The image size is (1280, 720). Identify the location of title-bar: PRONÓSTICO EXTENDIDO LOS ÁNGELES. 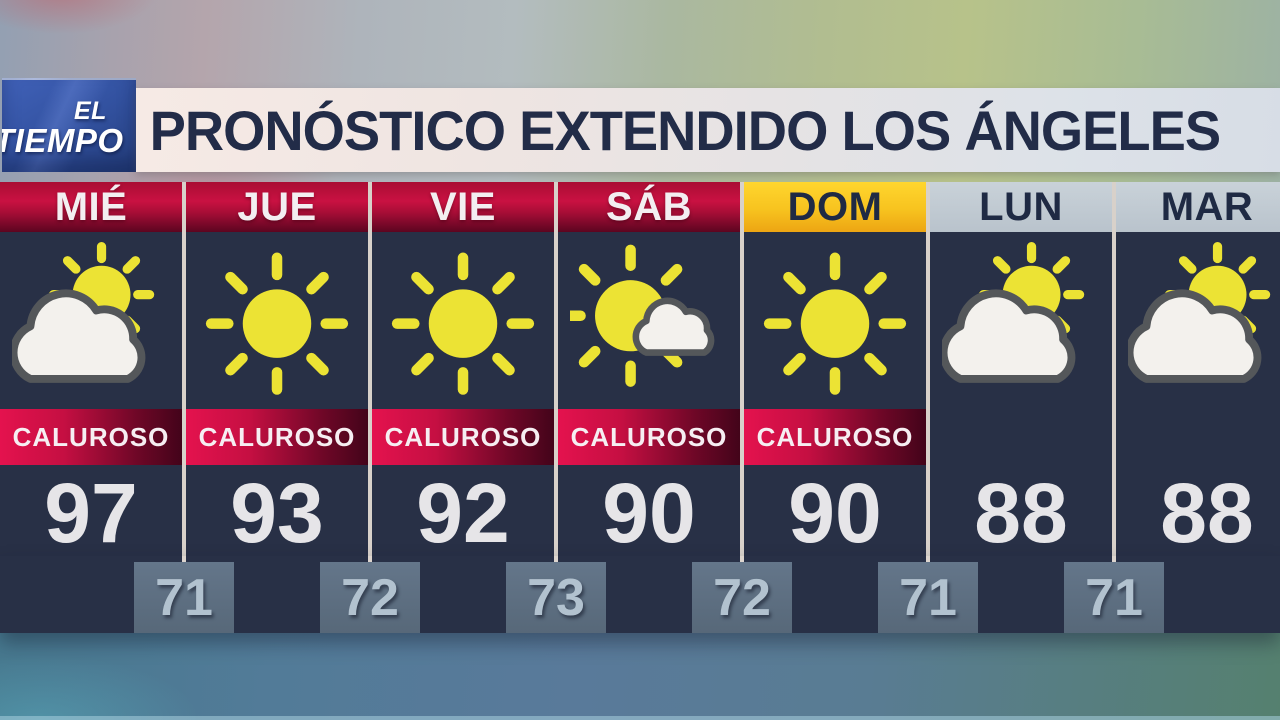
(708, 130).